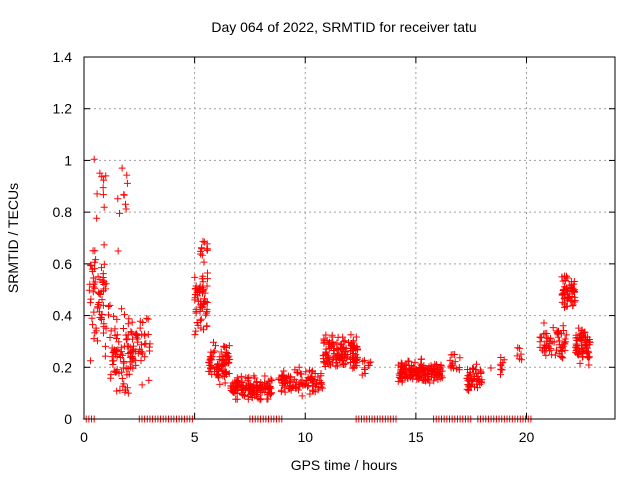 The height and width of the screenshot is (480, 640). Describe the element at coordinates (63, 367) in the screenshot. I see `y-tick-label: 0.2` at that location.